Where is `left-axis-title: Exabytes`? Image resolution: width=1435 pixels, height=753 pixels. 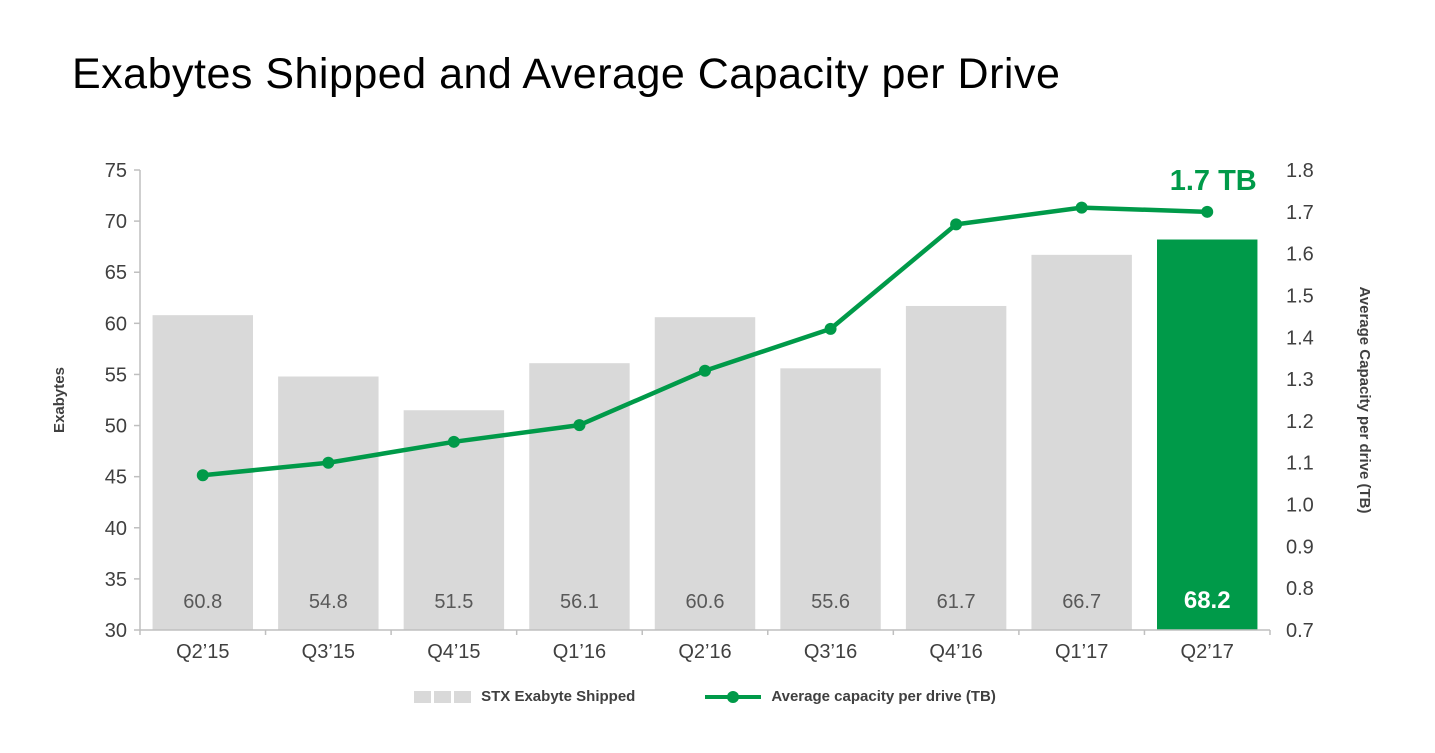
left-axis-title: Exabytes is located at coordinates (59, 400).